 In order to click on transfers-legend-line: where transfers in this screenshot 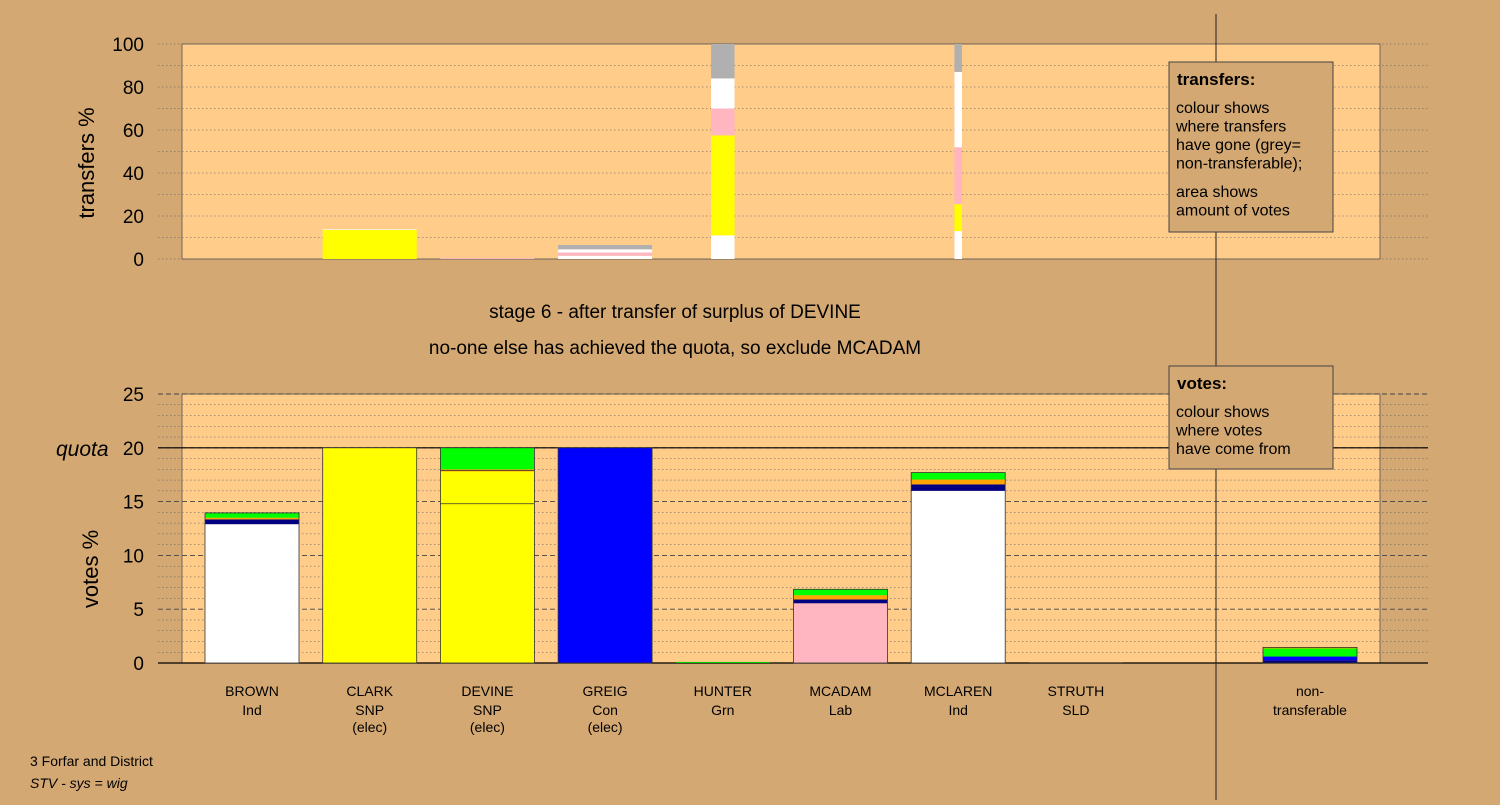, I will do `click(1230, 127)`.